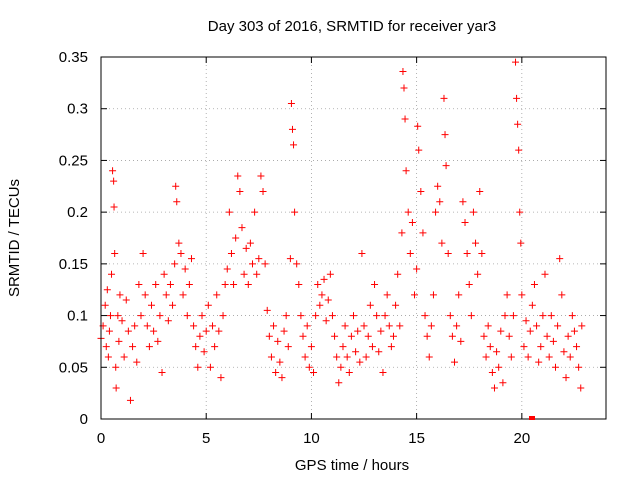 This screenshot has width=640, height=480. What do you see at coordinates (77, 109) in the screenshot?
I see `y-tick-label: 0.3` at bounding box center [77, 109].